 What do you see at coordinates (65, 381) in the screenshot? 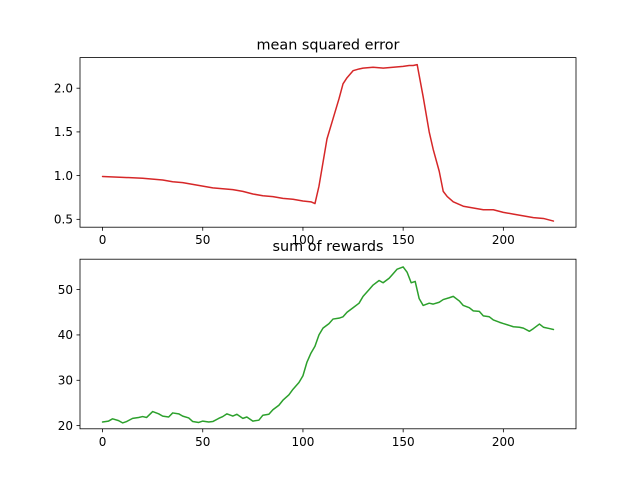
I see `rewards-ytick-label: 30` at bounding box center [65, 381].